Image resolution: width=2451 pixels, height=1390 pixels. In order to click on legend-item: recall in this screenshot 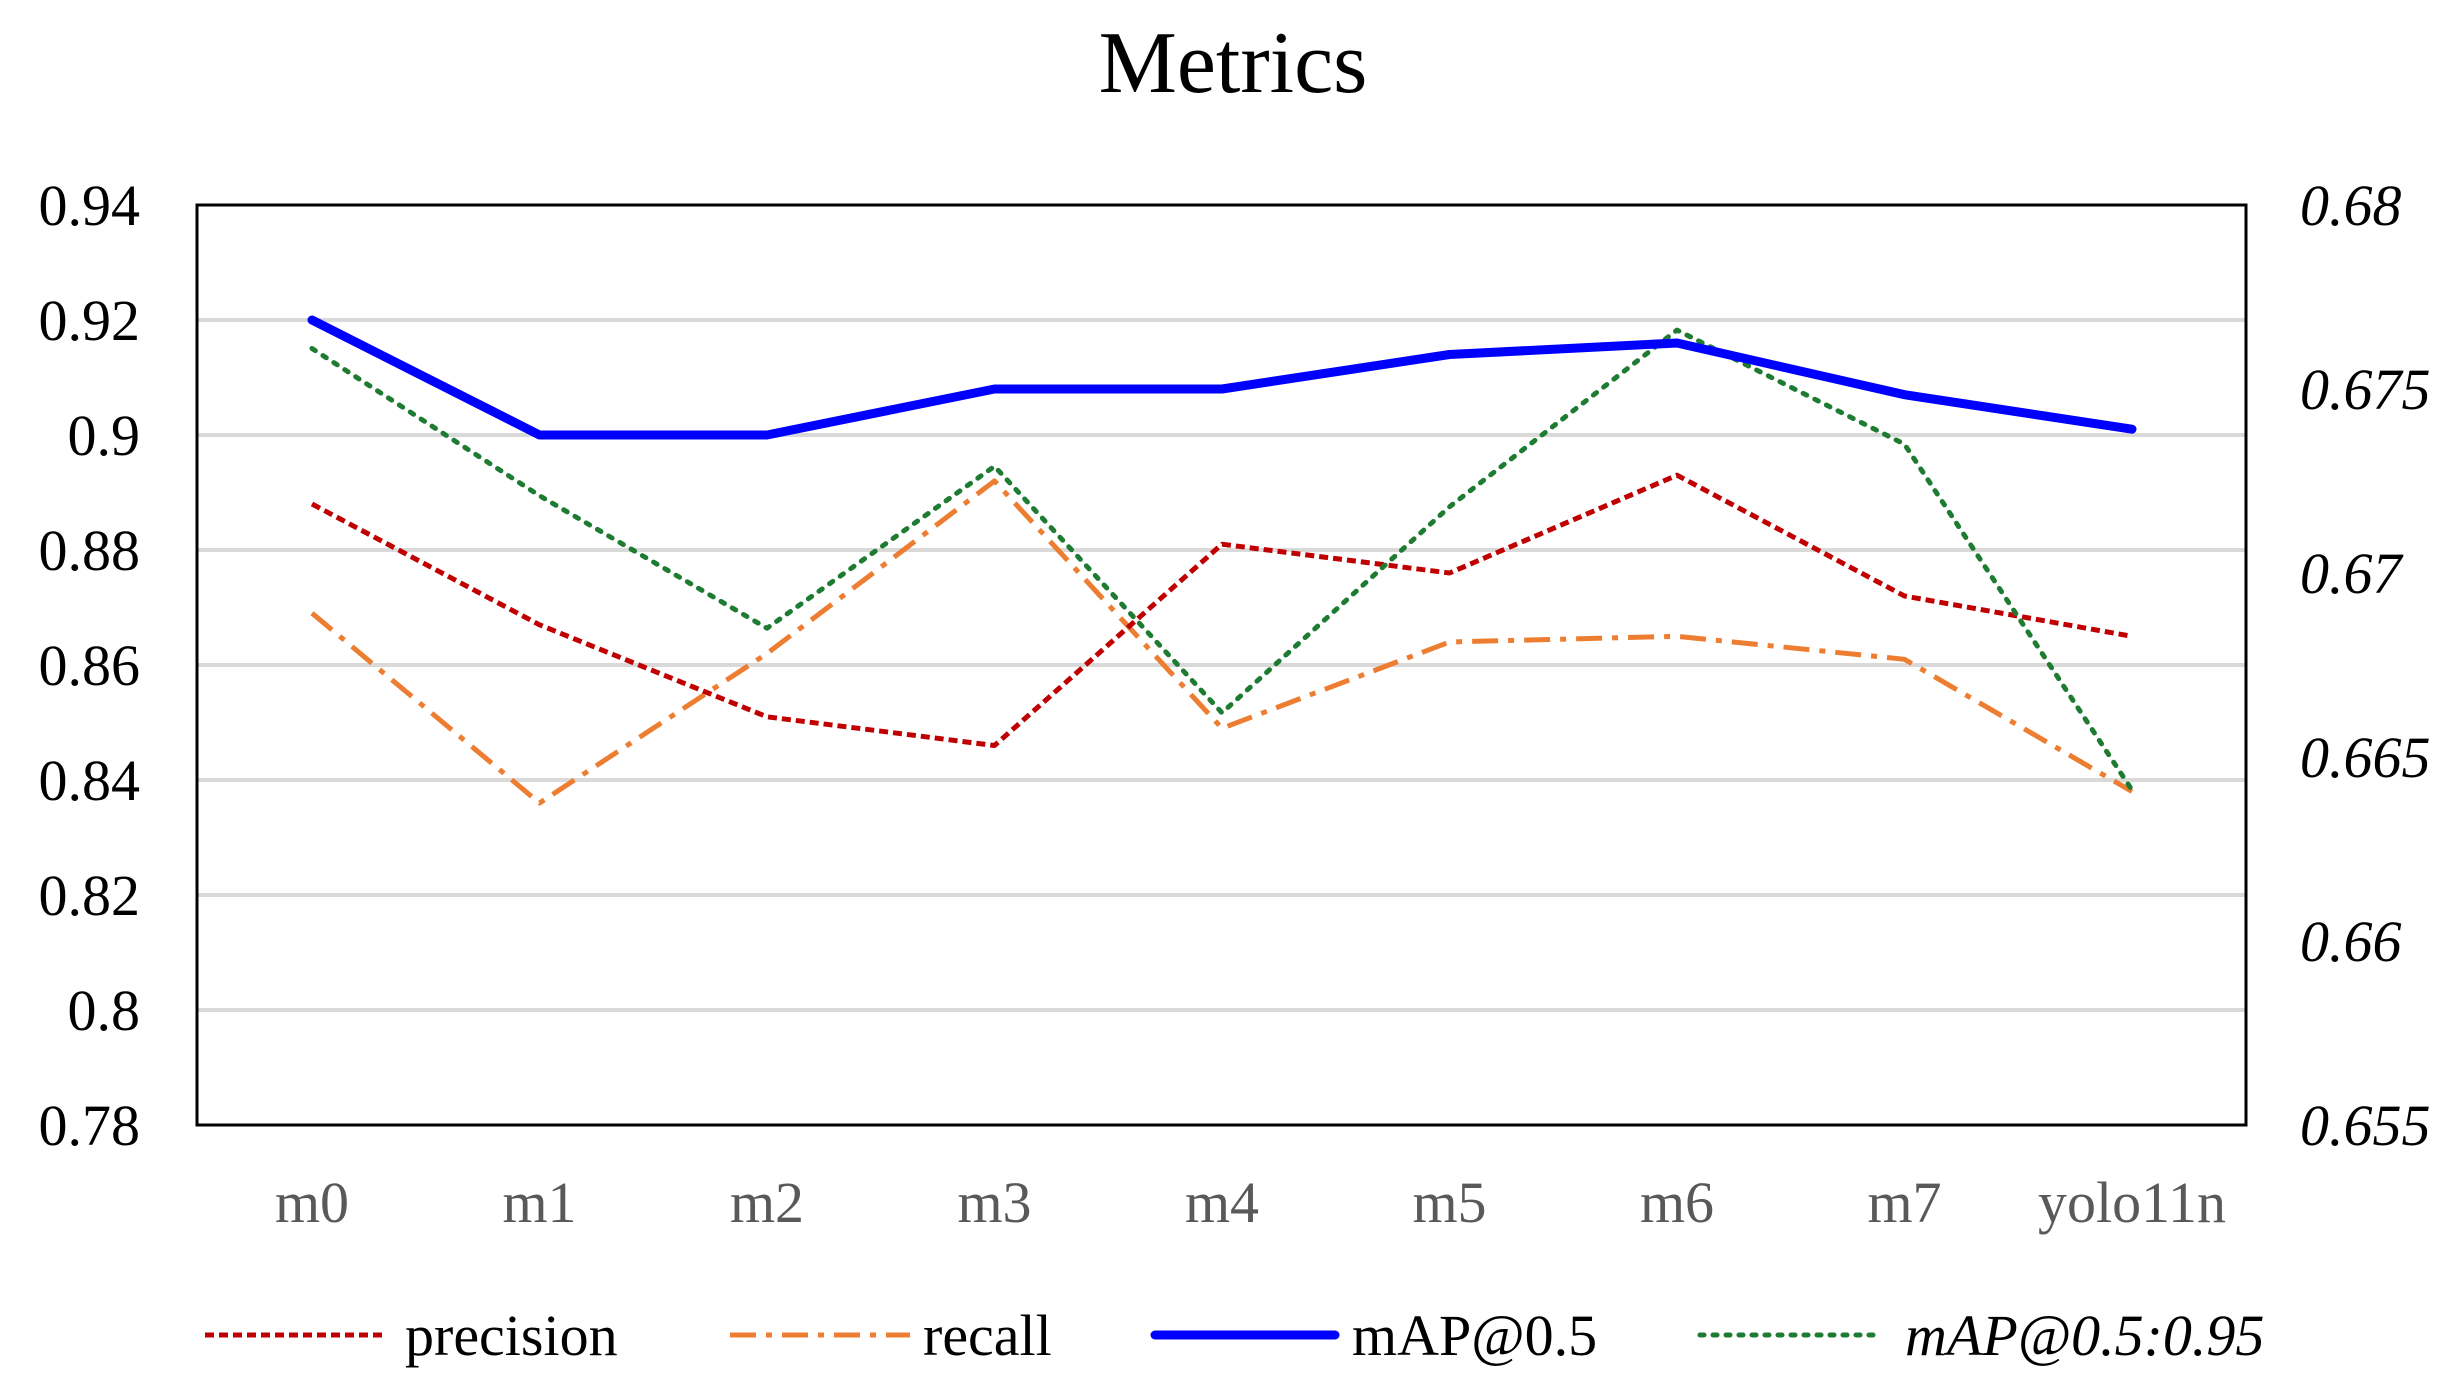, I will do `click(891, 1335)`.